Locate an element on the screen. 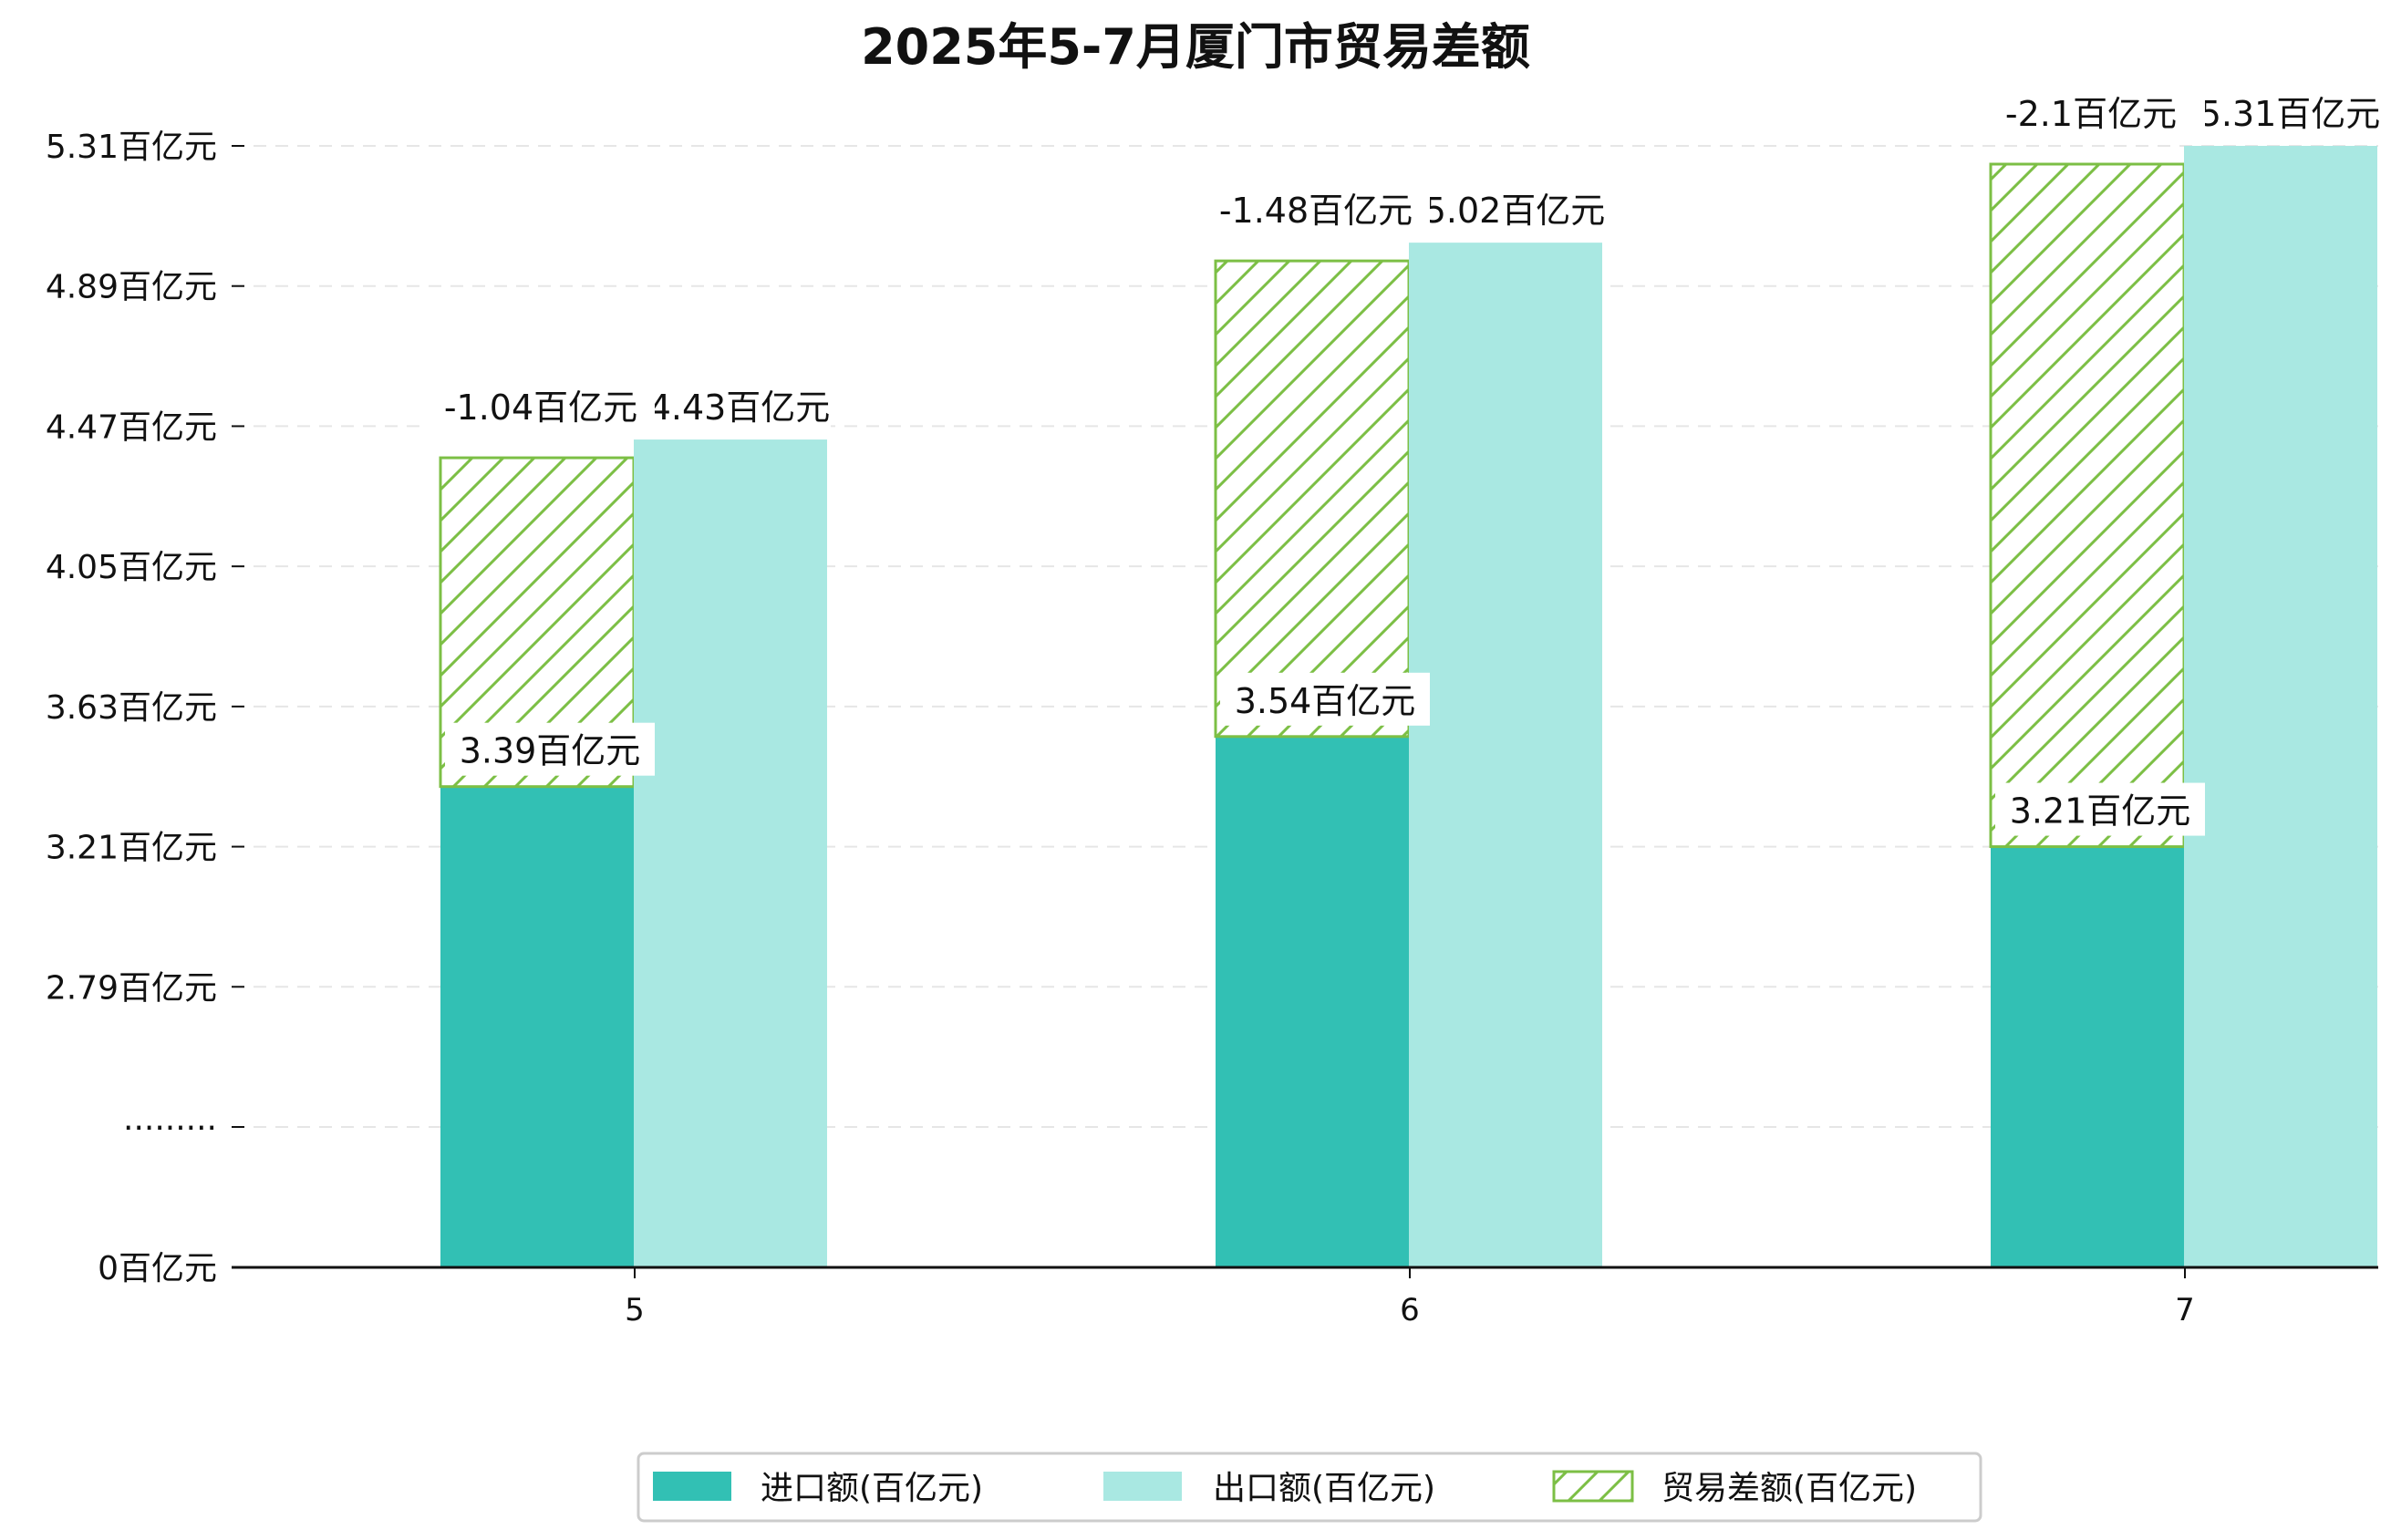  y-tick-label: 4.05百亿元 is located at coordinates (131, 567).